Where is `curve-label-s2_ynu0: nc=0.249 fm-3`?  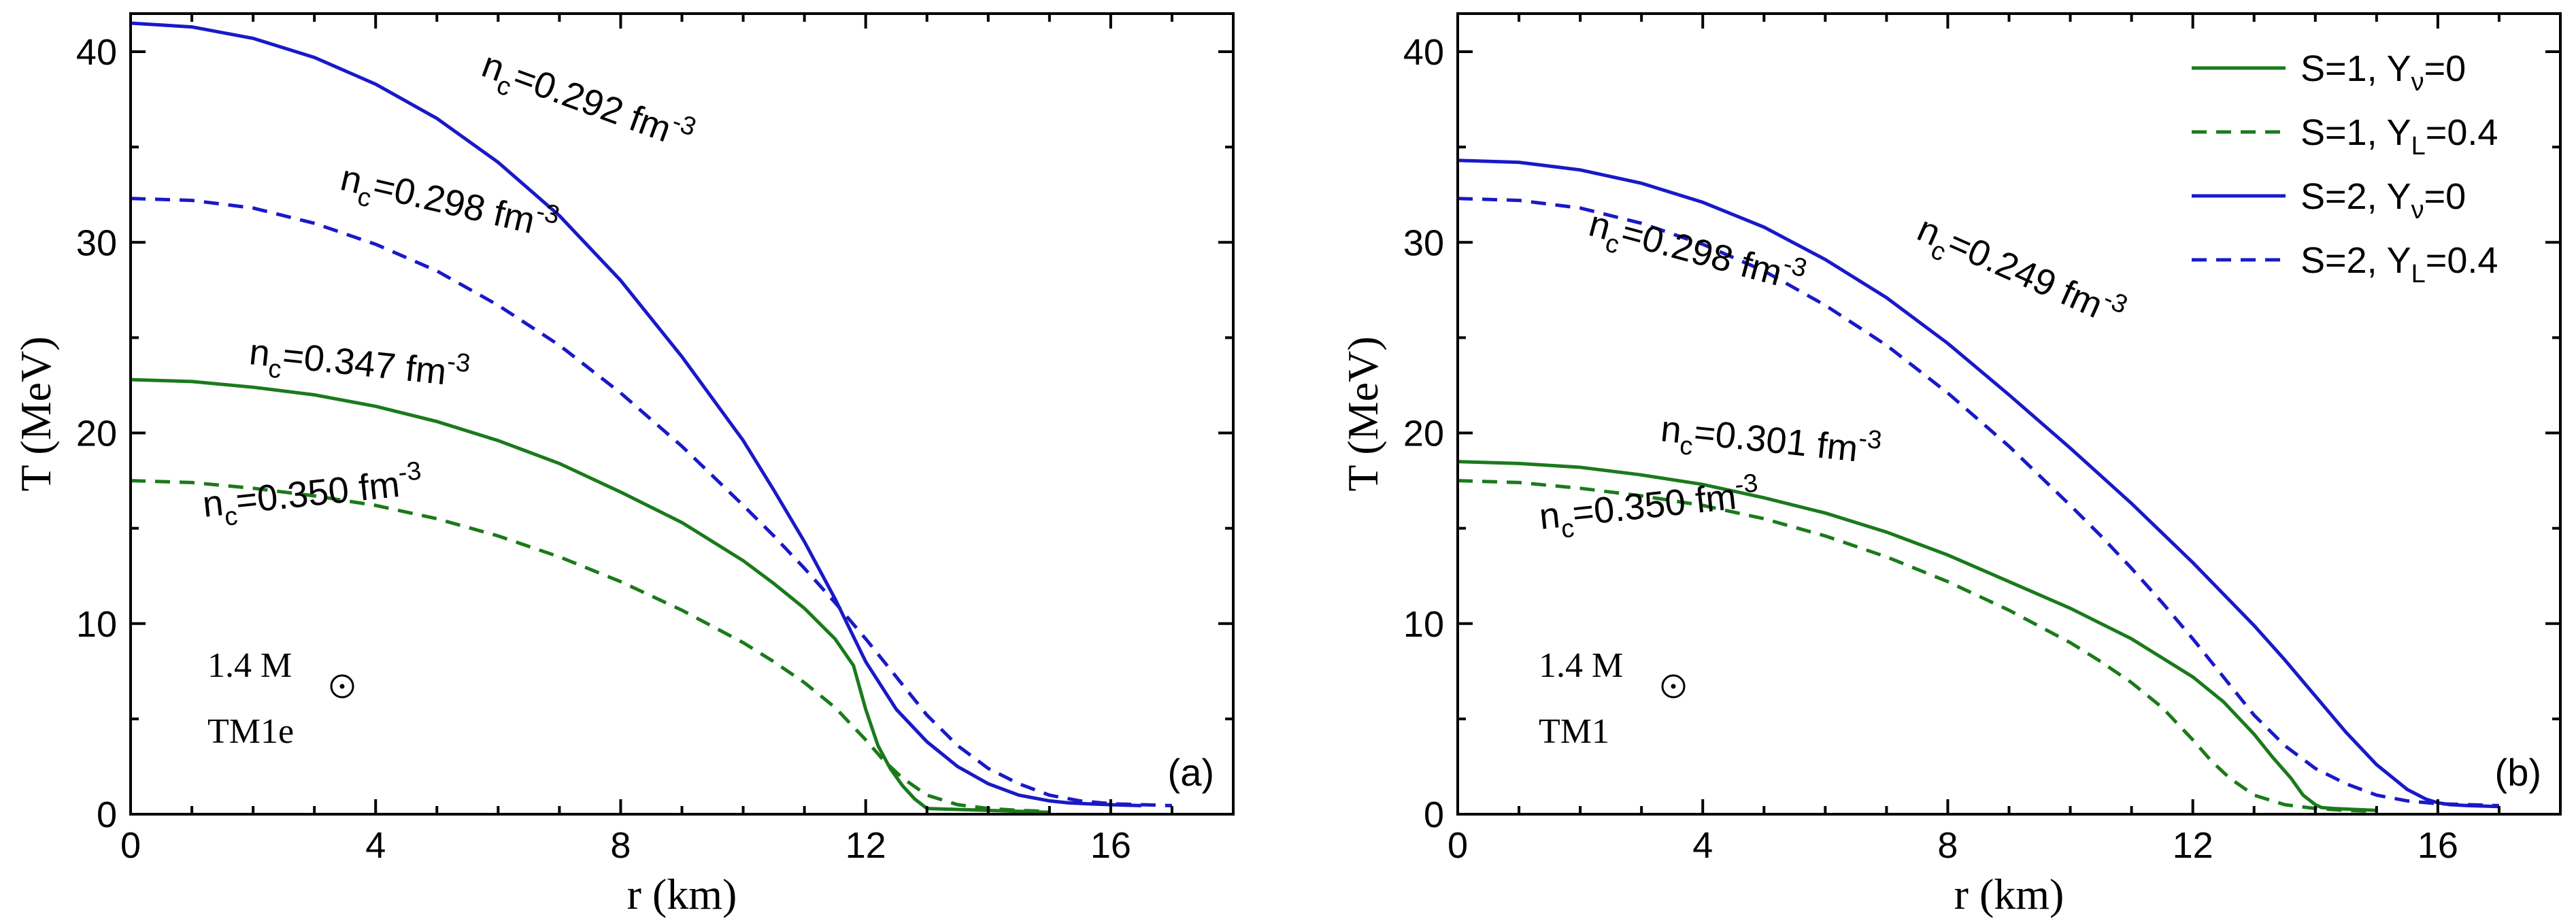
curve-label-s2_ynu0: nc=0.249 fm-3 is located at coordinates (2020, 274).